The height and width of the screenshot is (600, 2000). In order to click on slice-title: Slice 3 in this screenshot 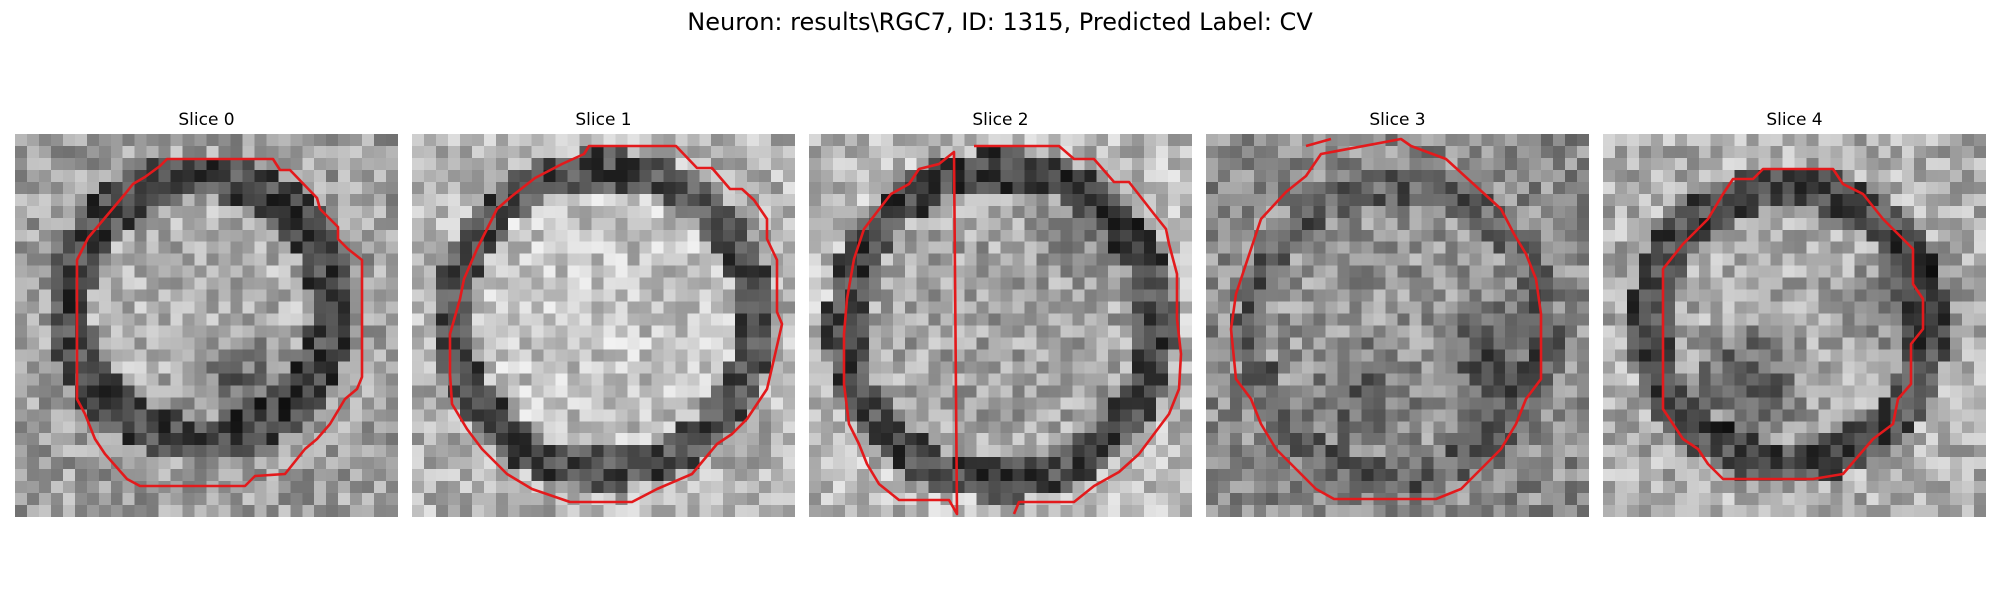, I will do `click(1397, 120)`.